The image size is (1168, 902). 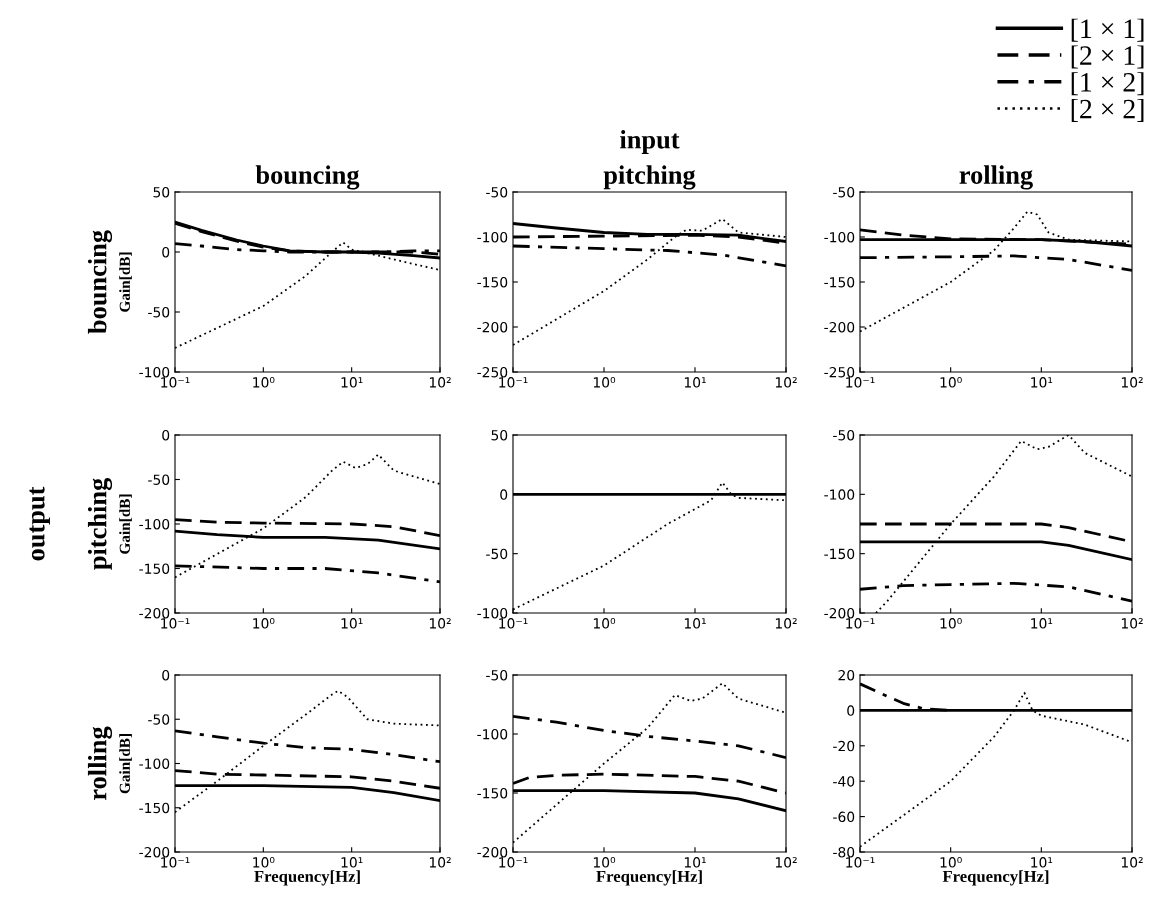 What do you see at coordinates (100, 524) in the screenshot?
I see `text: pitching` at bounding box center [100, 524].